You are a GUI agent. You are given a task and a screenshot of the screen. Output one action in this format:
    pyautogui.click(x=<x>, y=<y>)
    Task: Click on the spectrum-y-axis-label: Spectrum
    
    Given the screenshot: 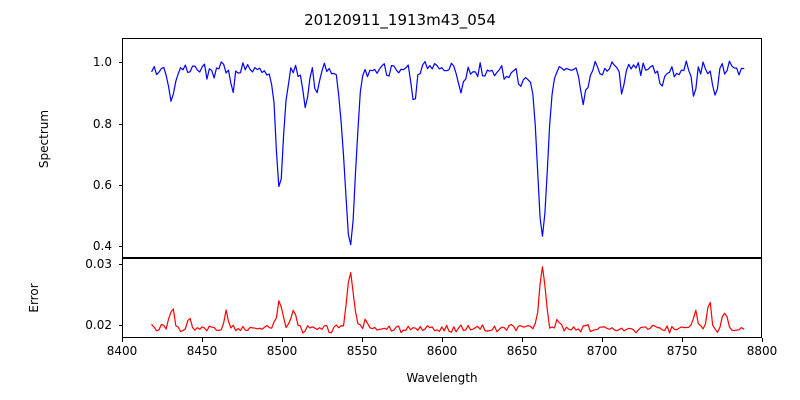 What is the action you would take?
    pyautogui.click(x=44, y=139)
    